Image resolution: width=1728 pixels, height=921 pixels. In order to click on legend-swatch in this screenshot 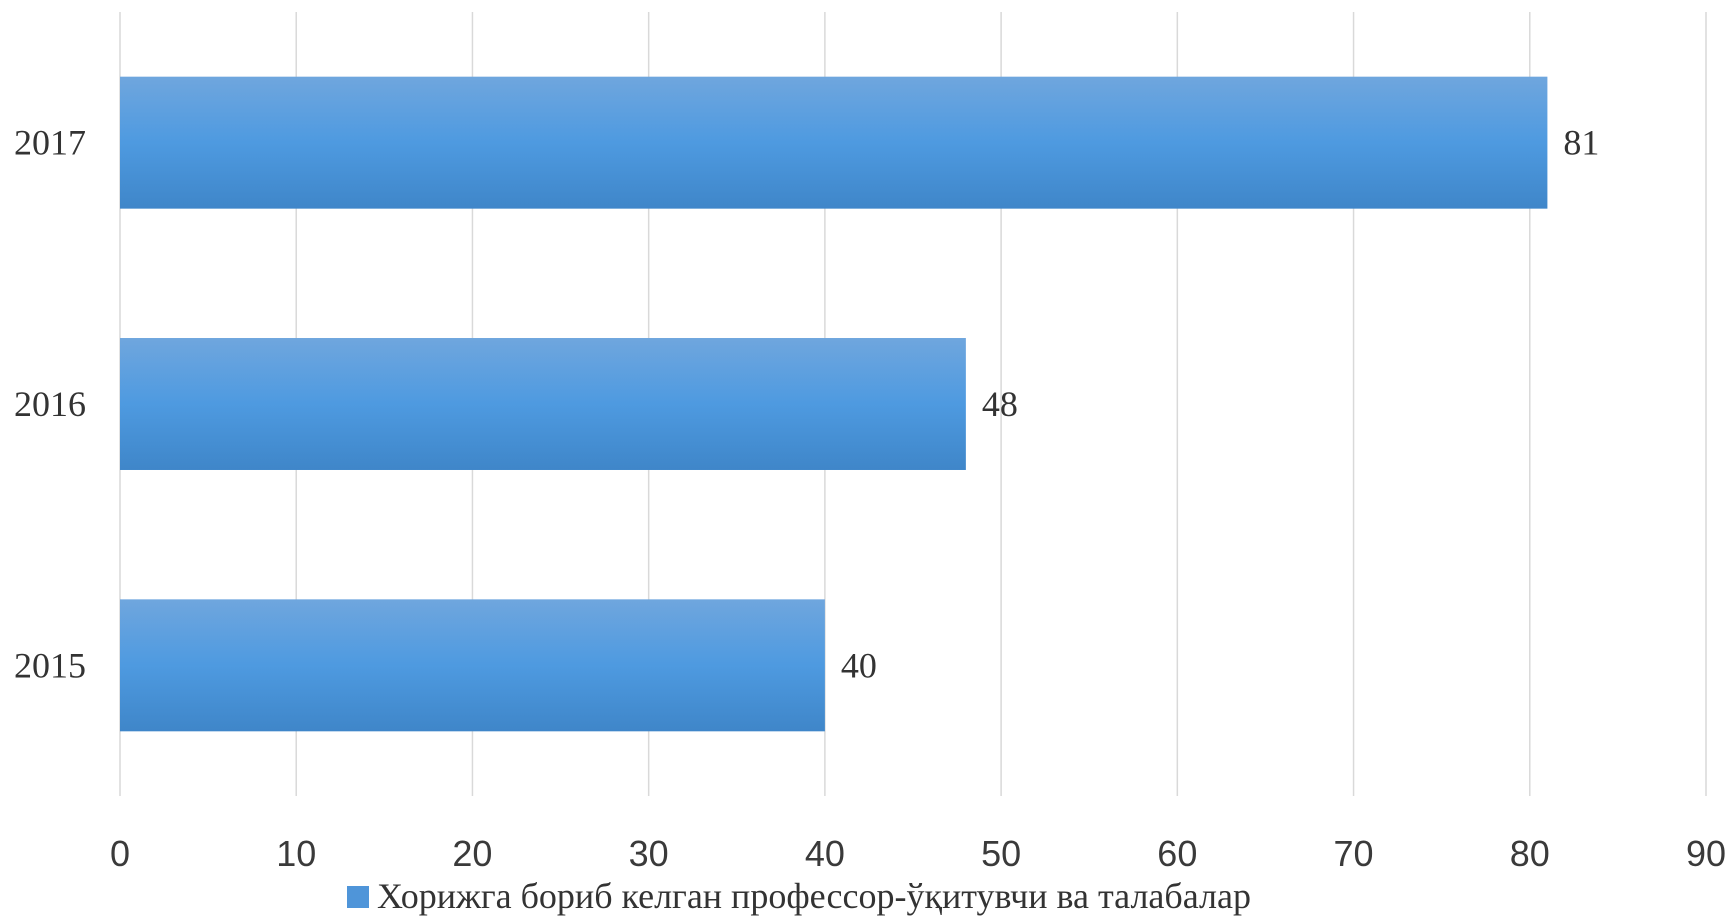, I will do `click(358, 897)`.